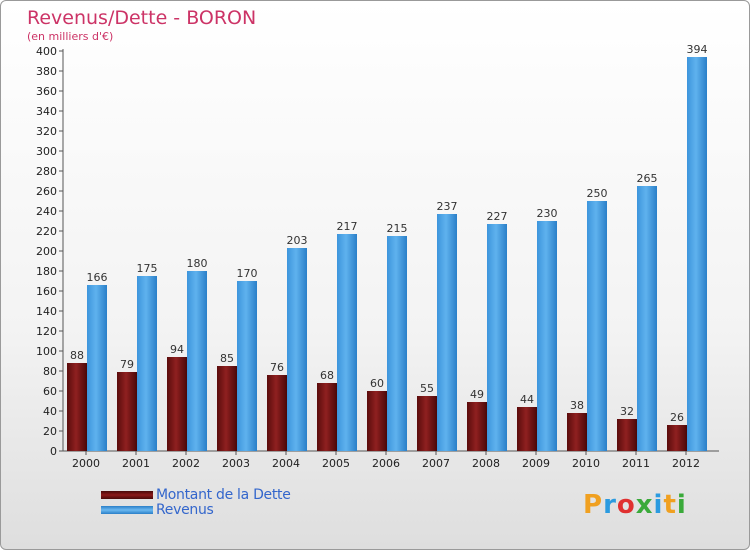 Image resolution: width=750 pixels, height=550 pixels. What do you see at coordinates (536, 463) in the screenshot?
I see `x-tick-label: 2009` at bounding box center [536, 463].